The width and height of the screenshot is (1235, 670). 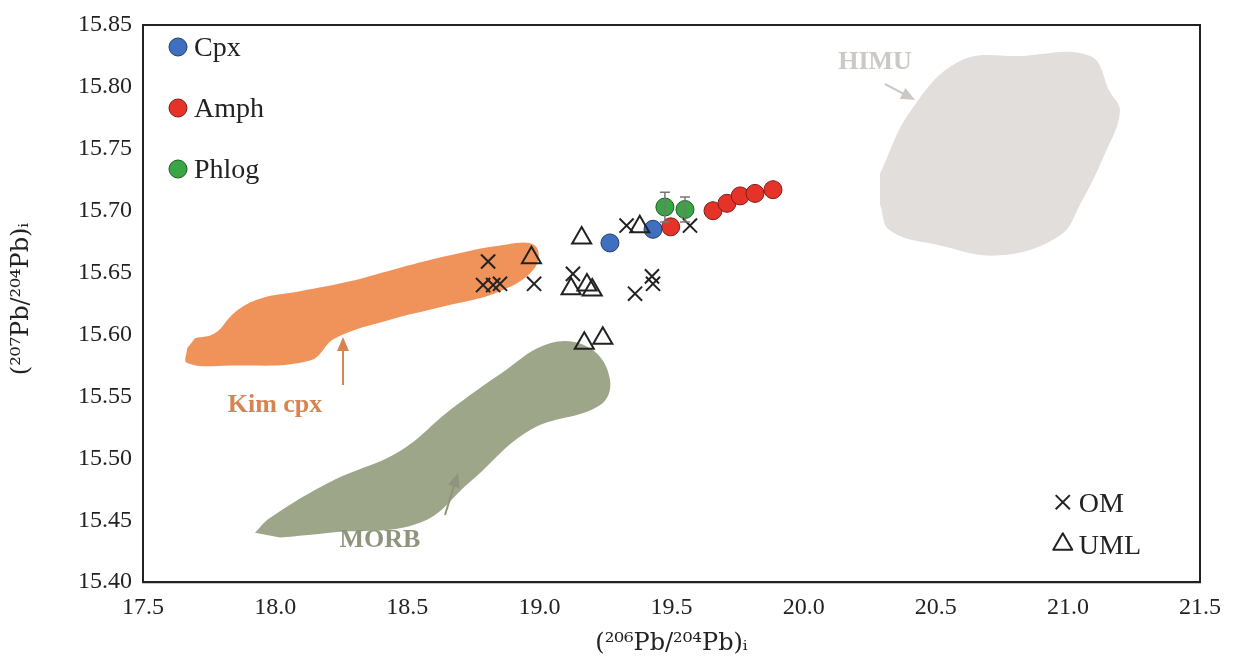 I want to click on series-label: HIMU, so click(x=875, y=60).